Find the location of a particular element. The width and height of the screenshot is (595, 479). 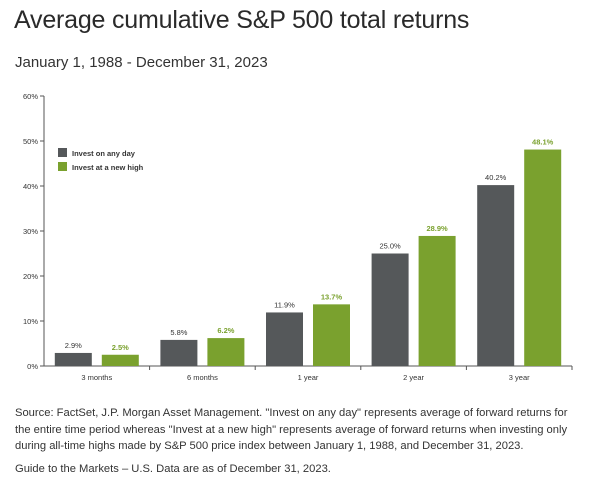

data-label: 28.9% is located at coordinates (437, 228).